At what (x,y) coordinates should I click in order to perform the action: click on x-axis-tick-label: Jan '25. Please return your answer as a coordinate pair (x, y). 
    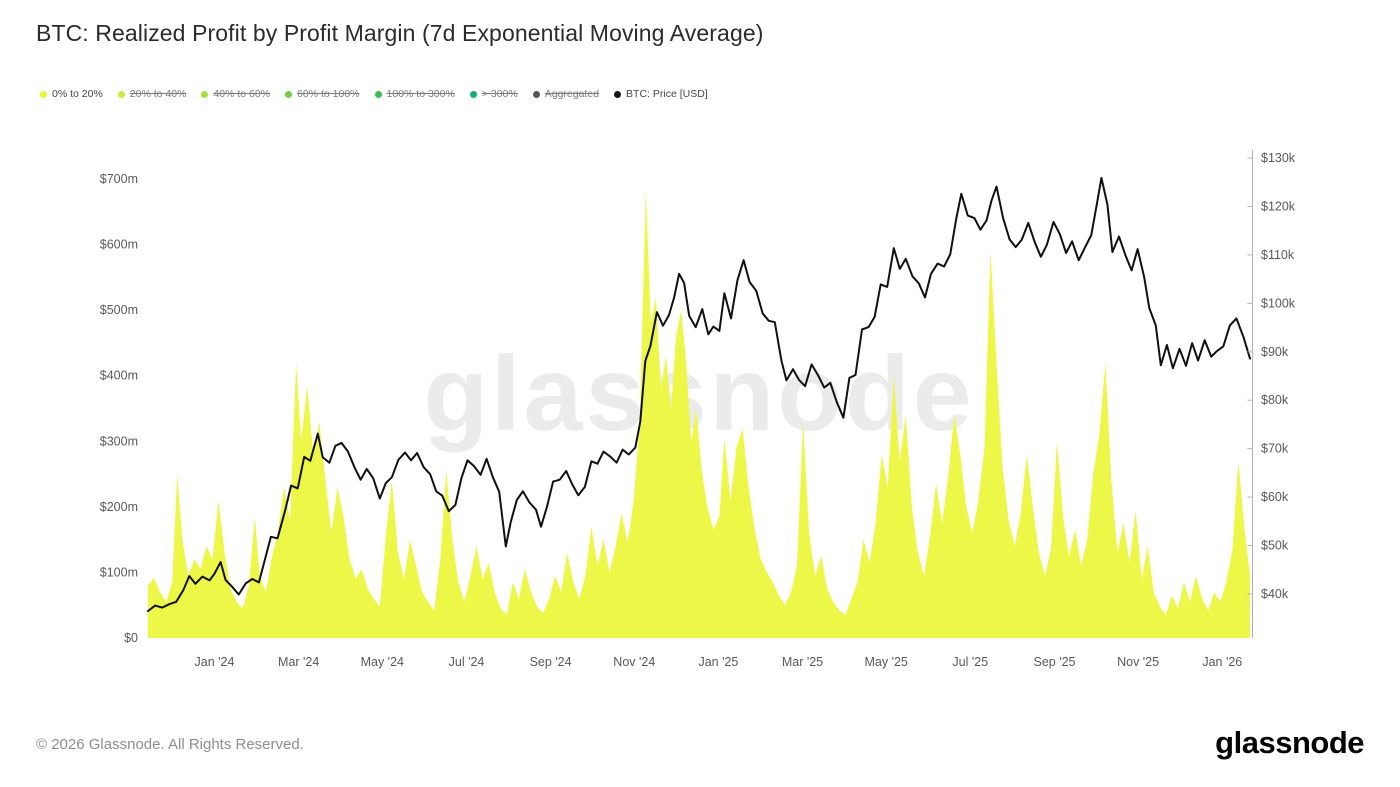
    Looking at the image, I should click on (718, 662).